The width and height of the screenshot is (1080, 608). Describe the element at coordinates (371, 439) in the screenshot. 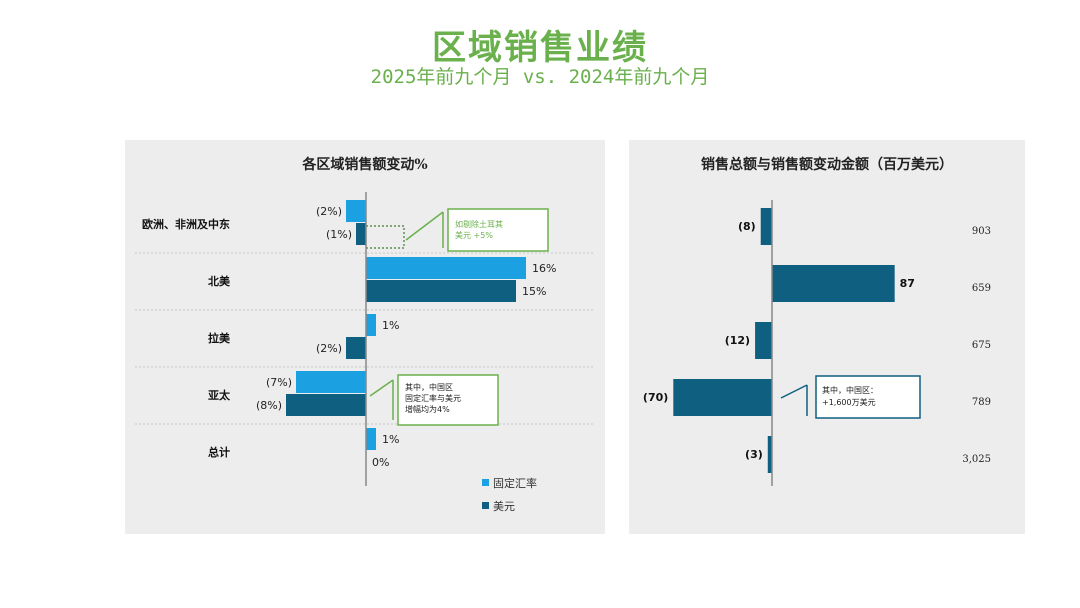

I see `bar-fixed-fx-total` at that location.